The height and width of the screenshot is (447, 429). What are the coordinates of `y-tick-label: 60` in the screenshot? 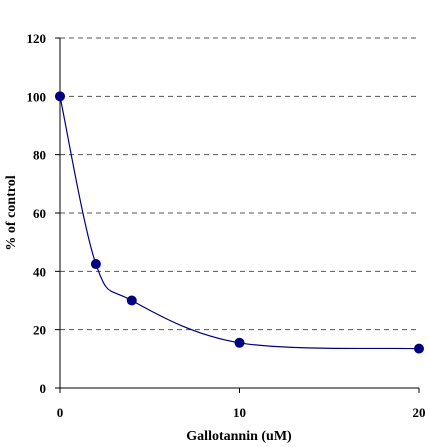 It's located at (39, 213).